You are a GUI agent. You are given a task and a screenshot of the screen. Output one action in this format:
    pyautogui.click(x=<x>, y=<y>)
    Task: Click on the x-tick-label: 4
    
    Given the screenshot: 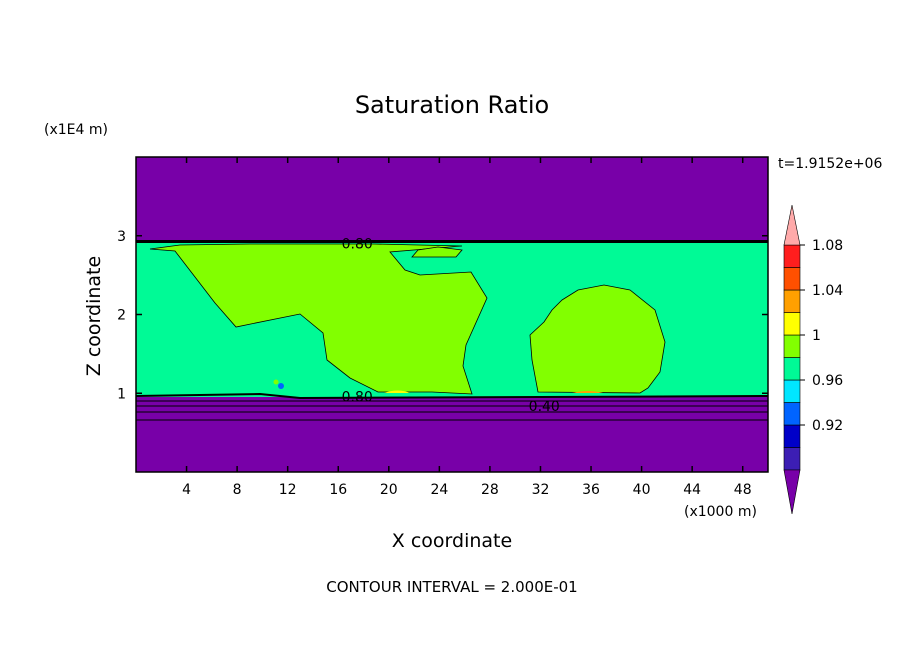 What is the action you would take?
    pyautogui.click(x=186, y=490)
    